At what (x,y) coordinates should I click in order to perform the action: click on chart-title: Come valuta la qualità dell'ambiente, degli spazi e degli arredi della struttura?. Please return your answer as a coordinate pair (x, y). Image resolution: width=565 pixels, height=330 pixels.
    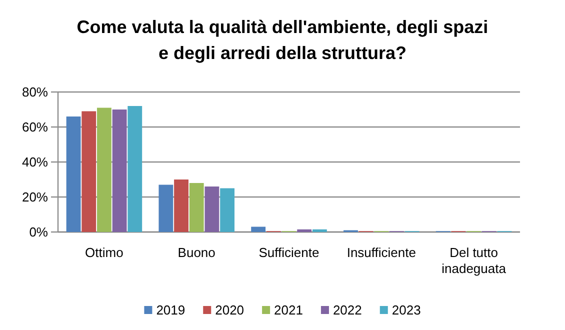
    Looking at the image, I should click on (282, 40).